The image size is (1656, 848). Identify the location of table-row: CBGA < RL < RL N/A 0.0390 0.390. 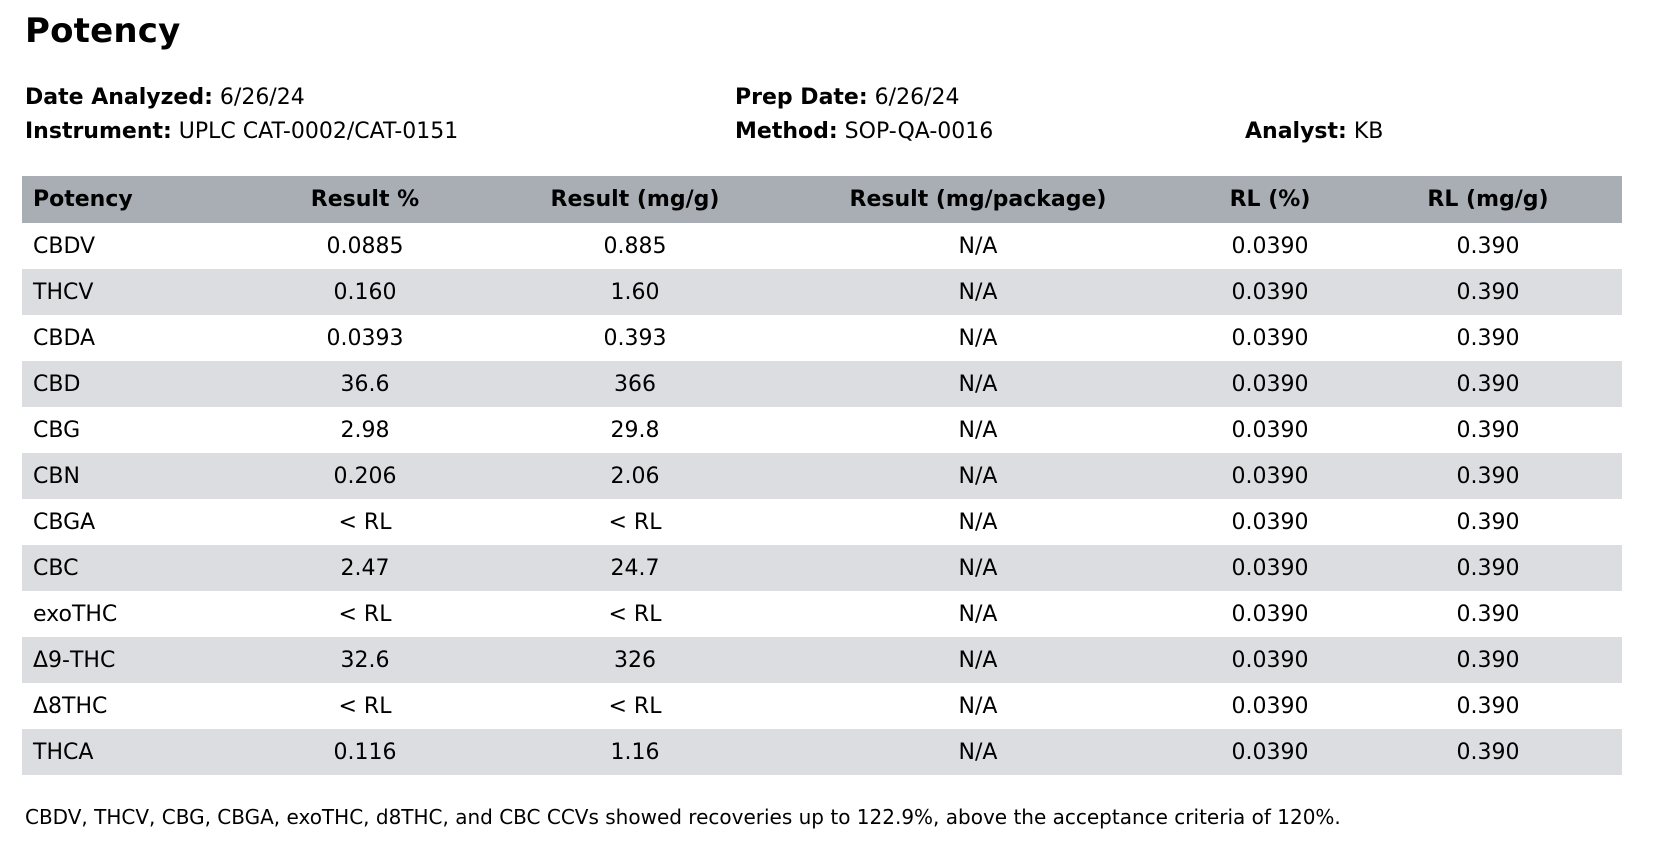
(822, 522).